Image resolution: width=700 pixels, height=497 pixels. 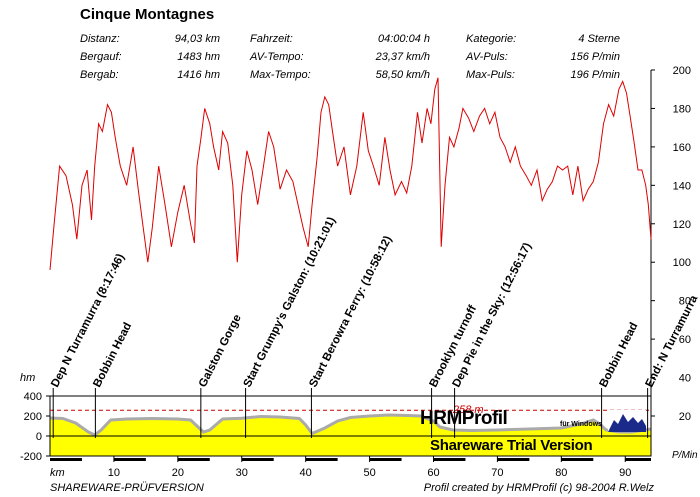 What do you see at coordinates (350, 425) in the screenshot?
I see `altitude-line` at bounding box center [350, 425].